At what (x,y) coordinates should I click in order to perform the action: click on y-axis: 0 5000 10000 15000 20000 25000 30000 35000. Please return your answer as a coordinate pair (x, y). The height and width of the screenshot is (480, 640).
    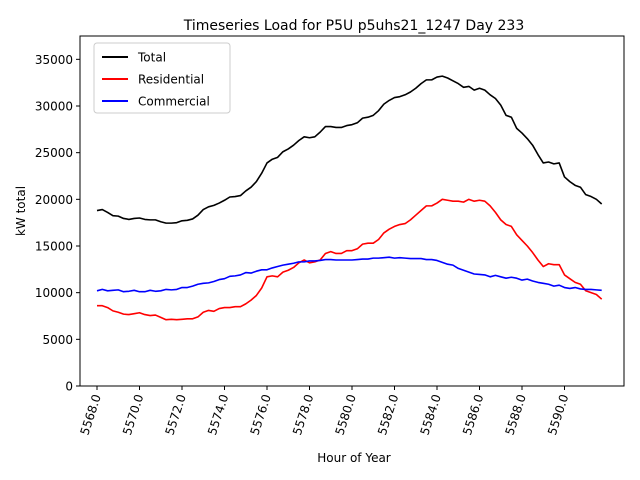
    Looking at the image, I should click on (57, 223).